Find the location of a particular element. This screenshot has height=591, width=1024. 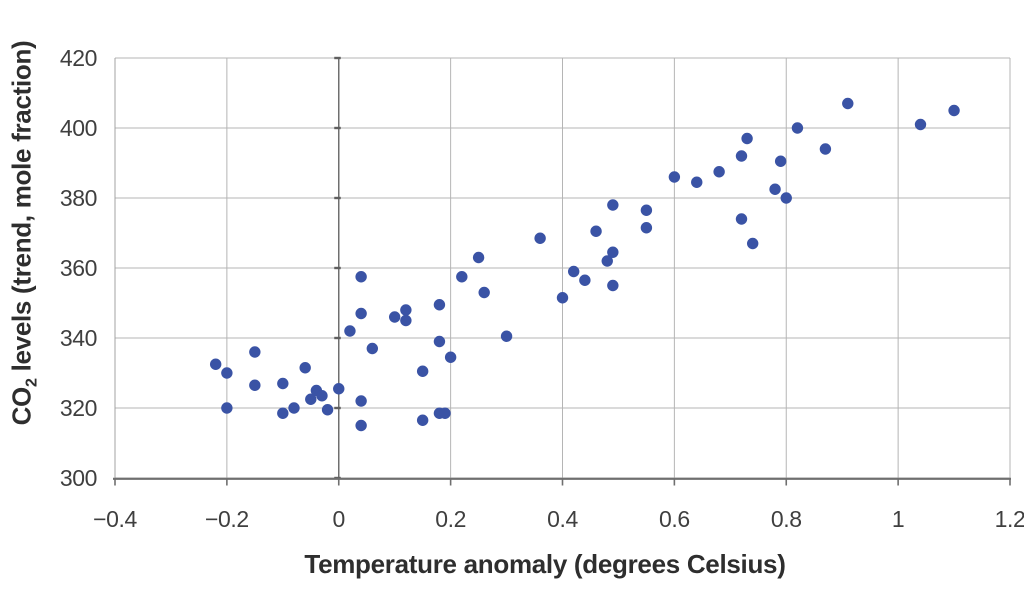

x-tick-label: 0.4 is located at coordinates (562, 519).